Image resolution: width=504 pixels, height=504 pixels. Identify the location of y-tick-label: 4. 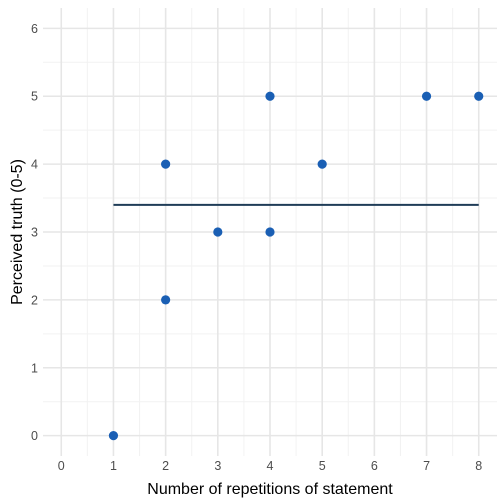
(34, 165).